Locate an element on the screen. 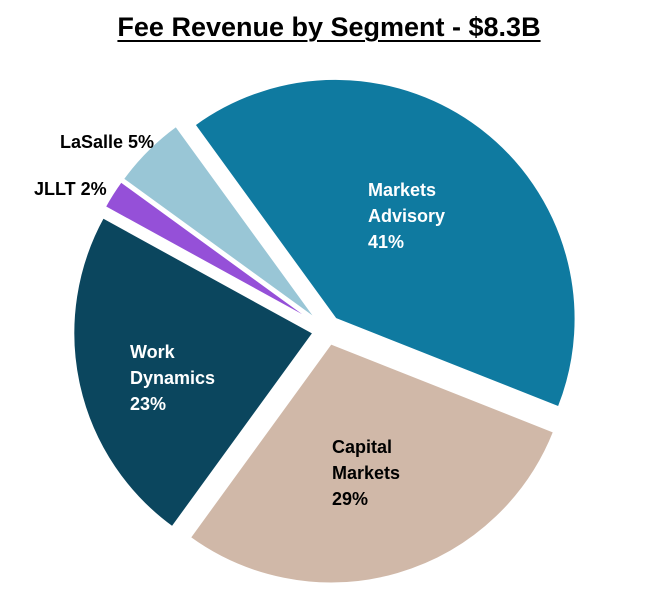  chart-title: Fee Revenue by Segment - $8.3B is located at coordinates (329, 27).